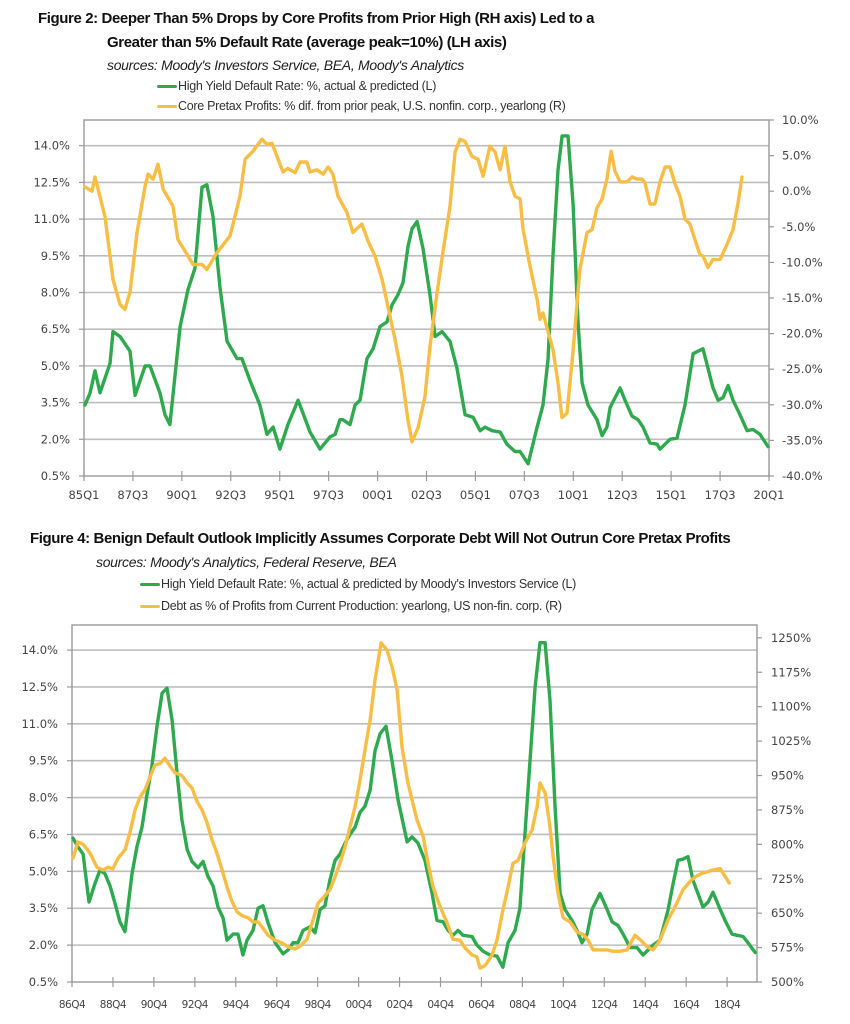 The height and width of the screenshot is (1024, 850). Describe the element at coordinates (800, 120) in the screenshot. I see `y-right-tick-label: 10.0%` at that location.